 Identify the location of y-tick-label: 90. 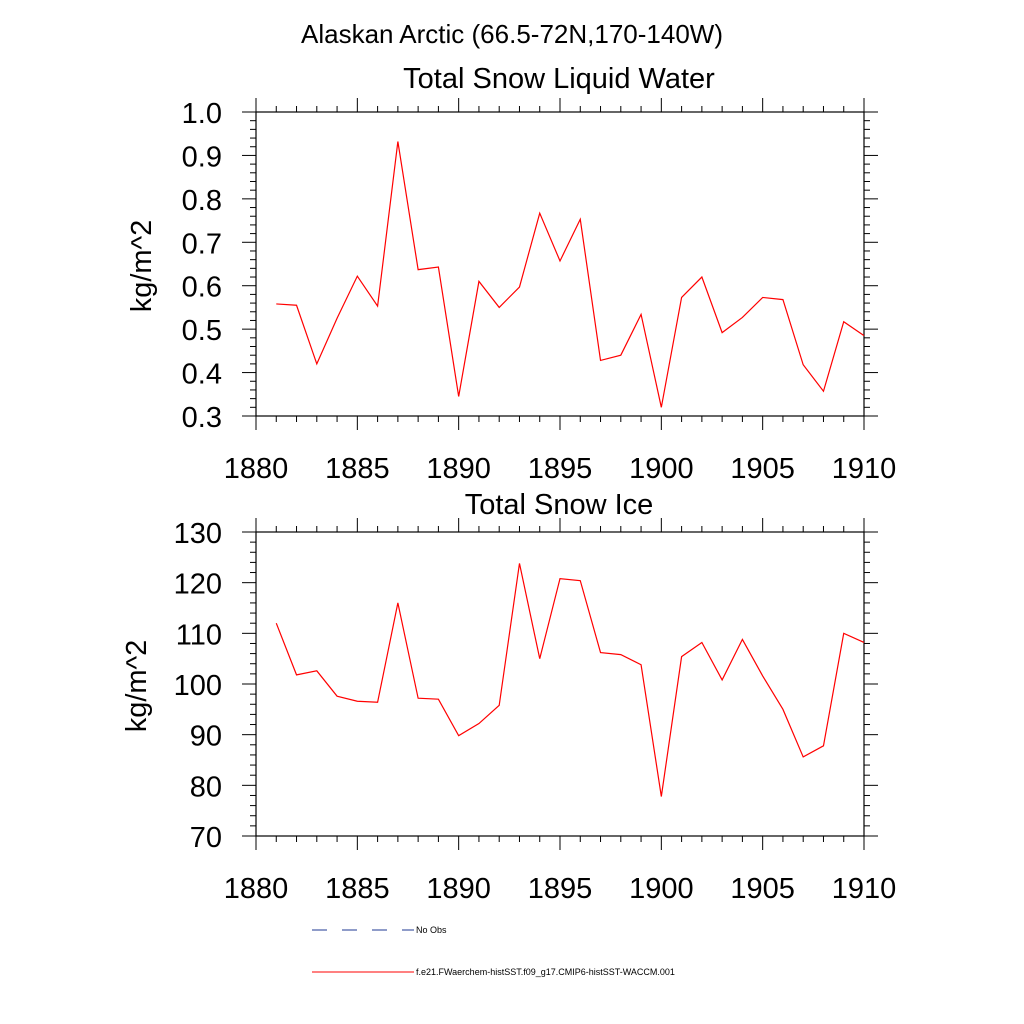
(206, 737).